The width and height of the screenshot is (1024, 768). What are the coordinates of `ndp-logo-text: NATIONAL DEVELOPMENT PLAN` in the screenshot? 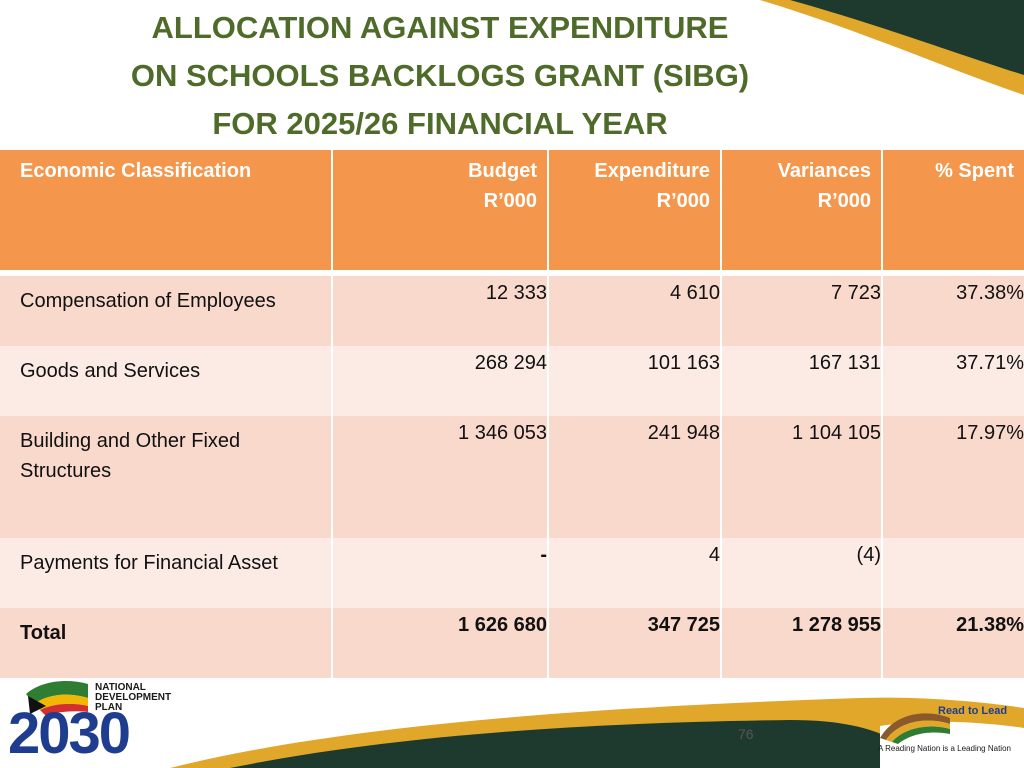 It's located at (133, 697).